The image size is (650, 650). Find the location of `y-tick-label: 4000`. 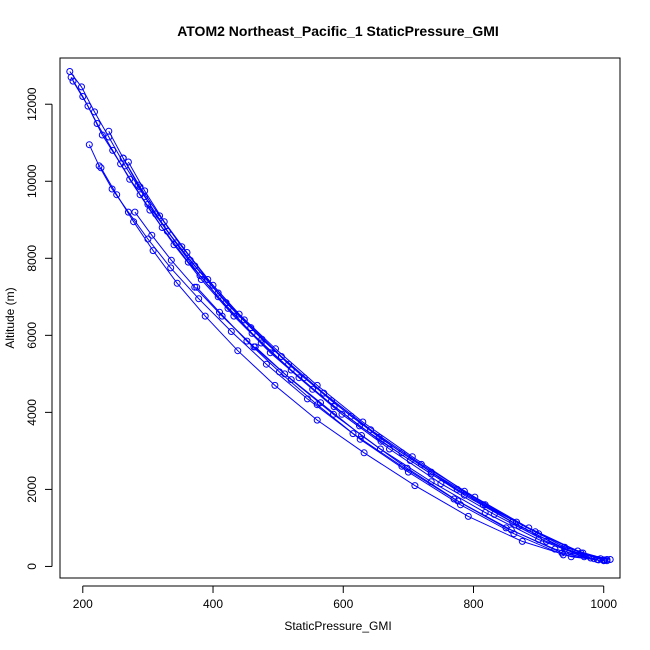

y-tick-label: 4000 is located at coordinates (32, 412).